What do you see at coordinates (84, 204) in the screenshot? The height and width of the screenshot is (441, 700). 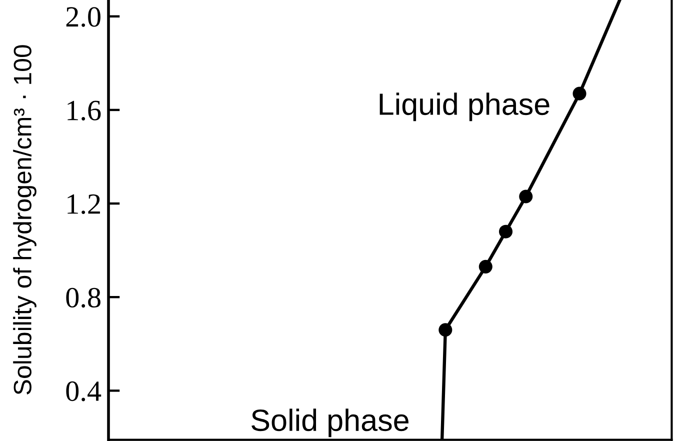 I see `y-tick-label: 1.2` at bounding box center [84, 204].